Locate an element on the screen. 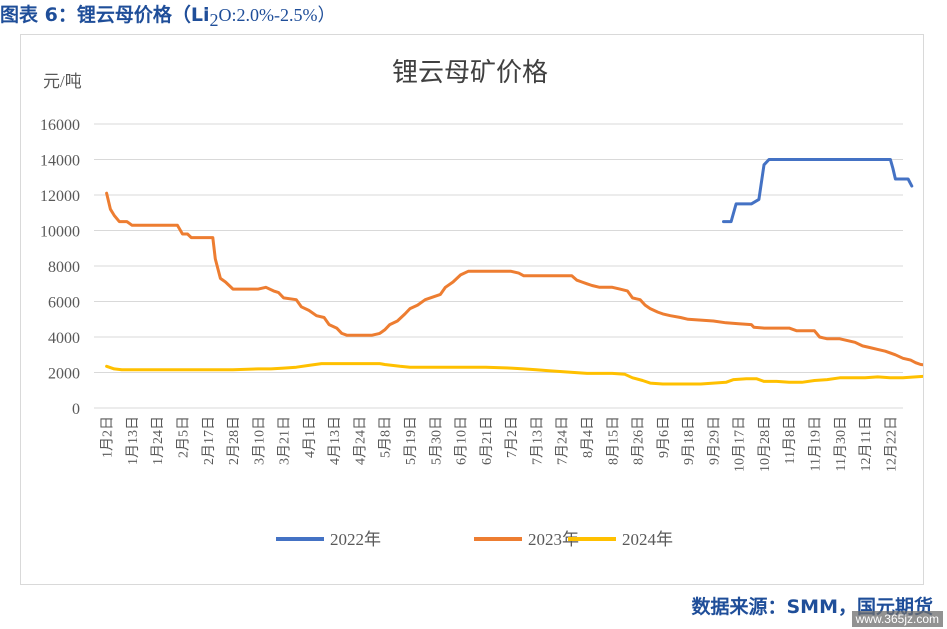  legend-label-1: 2023年 is located at coordinates (553, 539).